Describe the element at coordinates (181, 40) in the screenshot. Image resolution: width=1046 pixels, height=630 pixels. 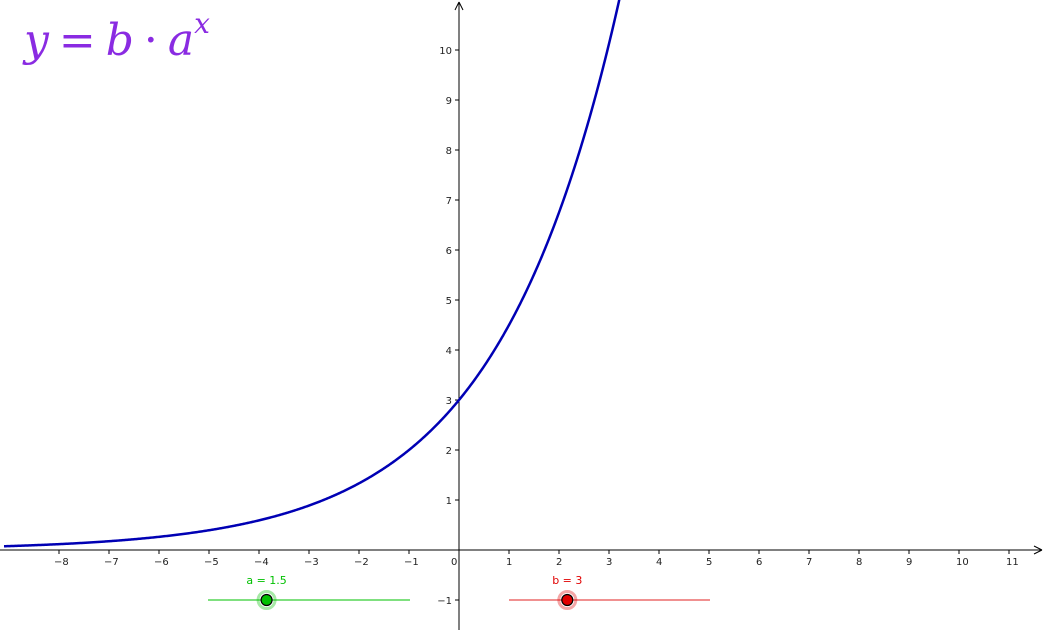
I see `formula-a: a` at that location.